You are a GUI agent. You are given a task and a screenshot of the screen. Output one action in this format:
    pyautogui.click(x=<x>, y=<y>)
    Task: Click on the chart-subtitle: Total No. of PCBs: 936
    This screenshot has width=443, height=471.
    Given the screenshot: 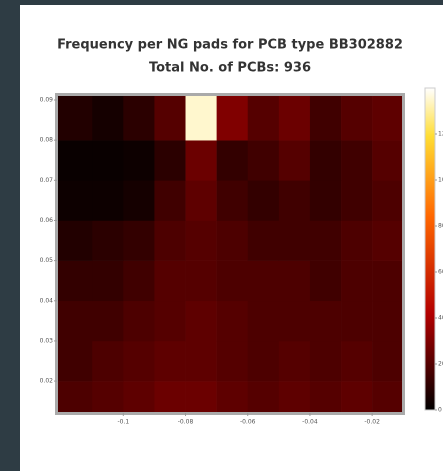 What is the action you would take?
    pyautogui.click(x=230, y=68)
    